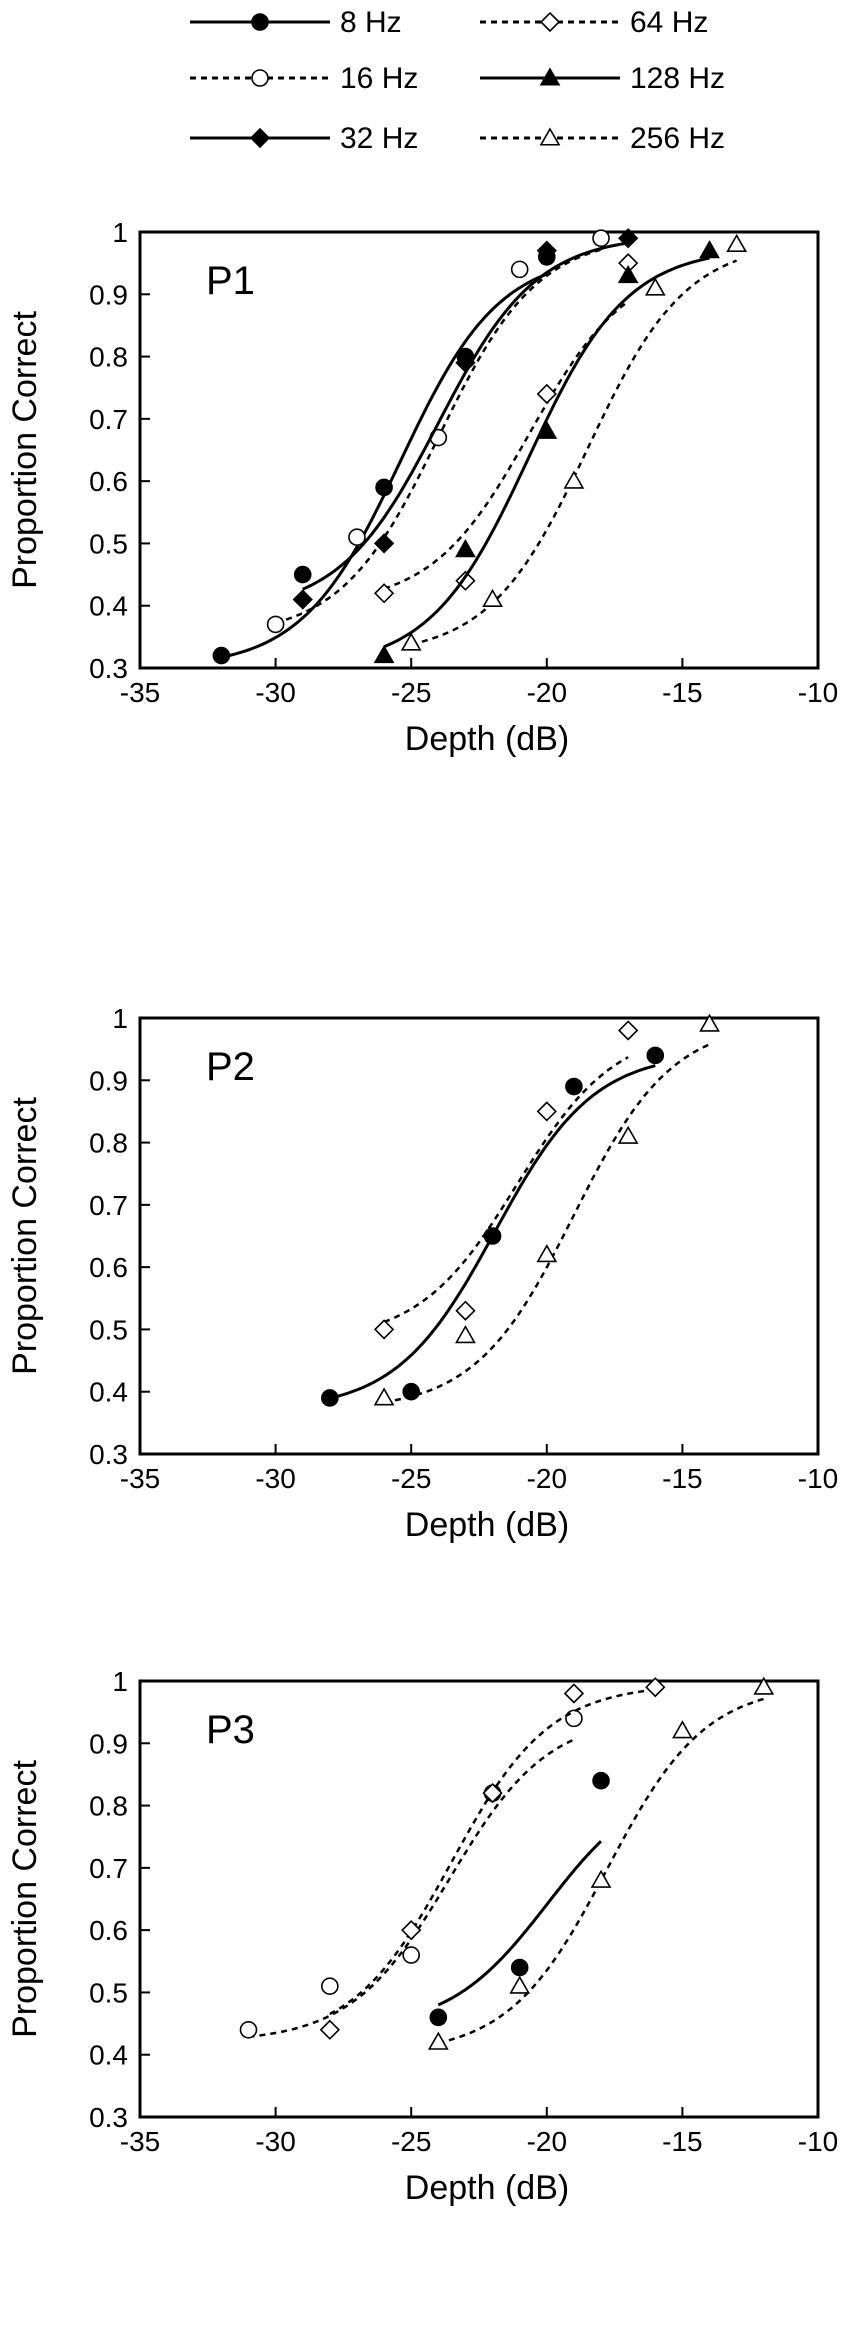  Describe the element at coordinates (457, 80) in the screenshot. I see `legend: 8 Hz 64 Hz 16 Hz 128 Hz 32 Hz 256 Hz` at that location.